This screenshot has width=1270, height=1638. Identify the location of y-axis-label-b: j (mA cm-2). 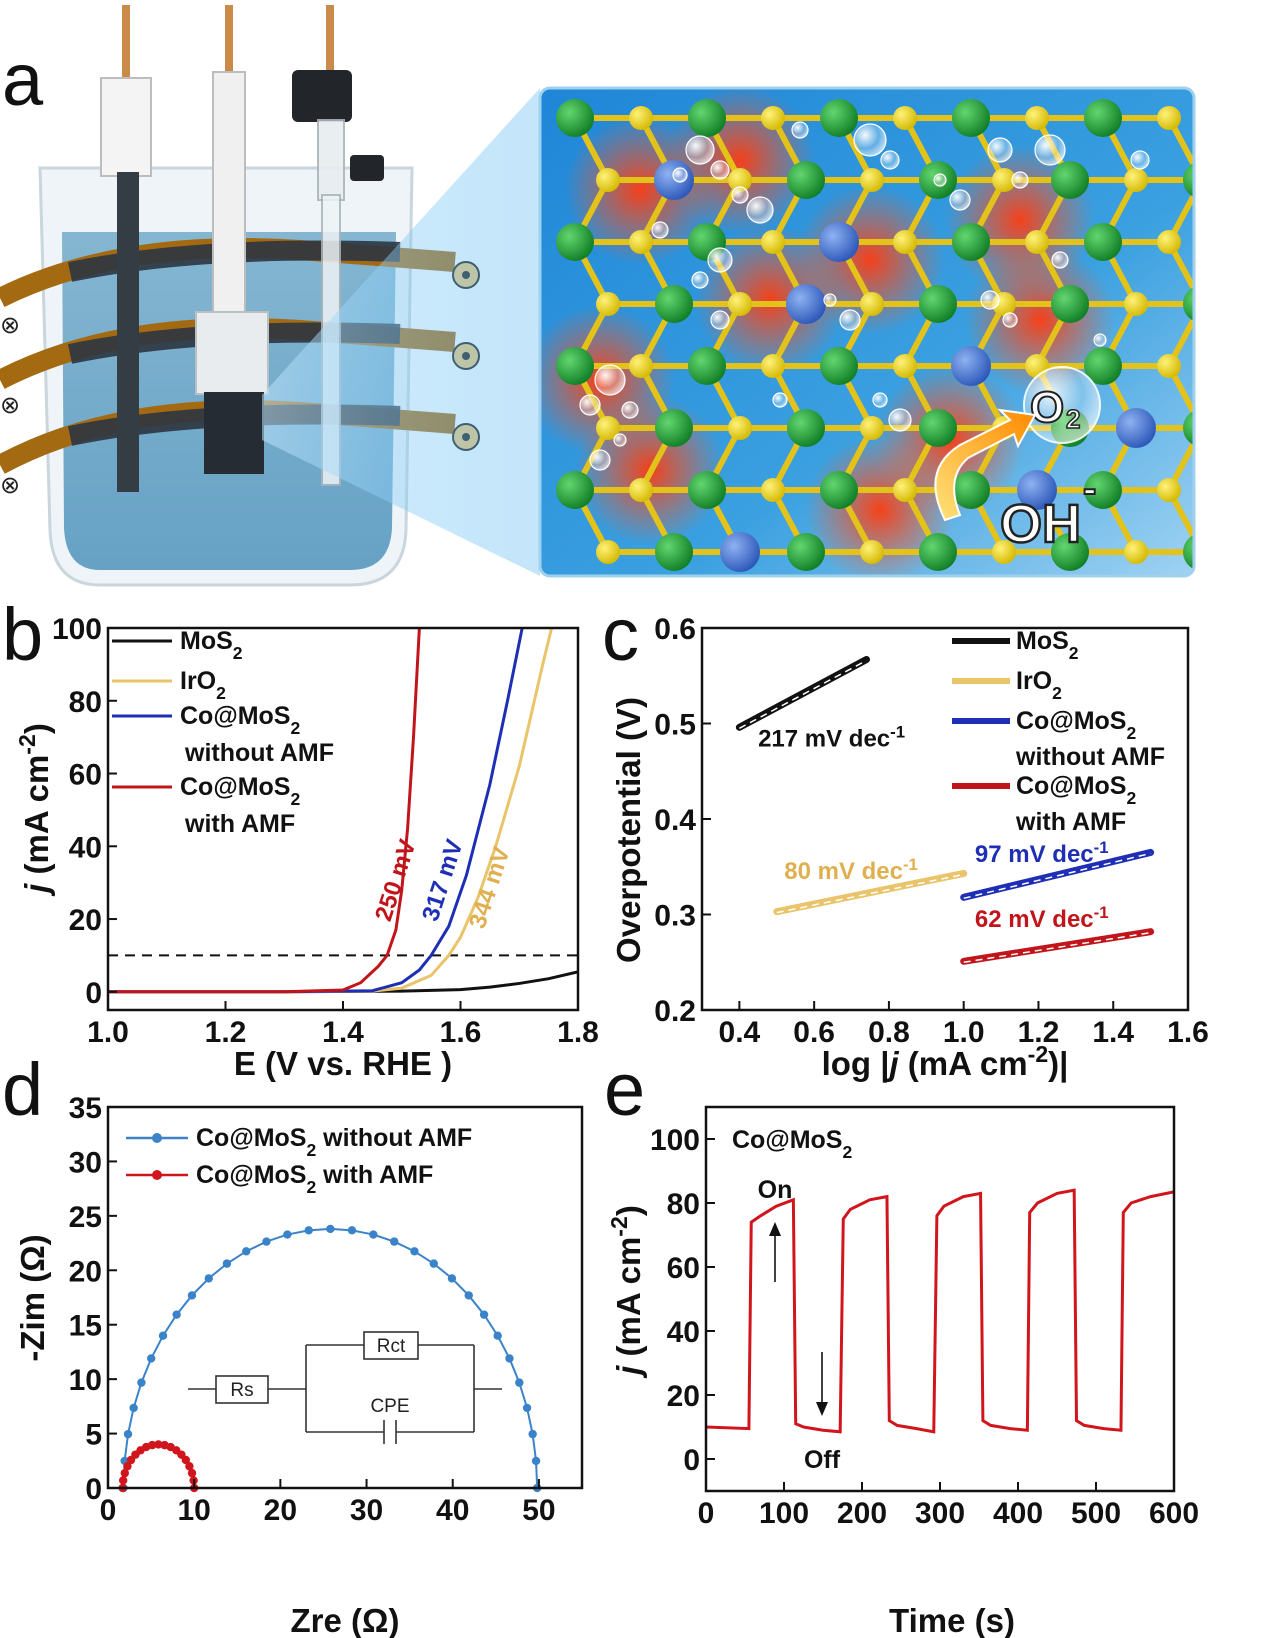
(34, 810).